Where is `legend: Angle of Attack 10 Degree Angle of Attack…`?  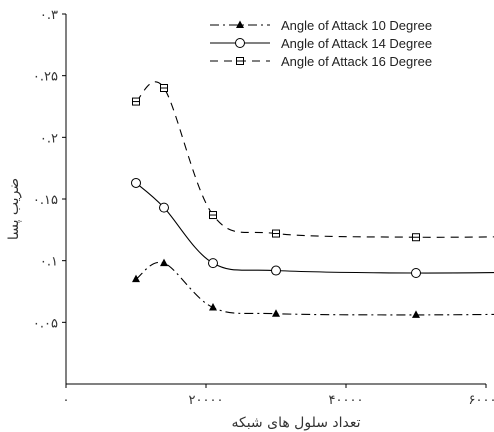 legend: Angle of Attack 10 Degree Angle of Attack… is located at coordinates (321, 43).